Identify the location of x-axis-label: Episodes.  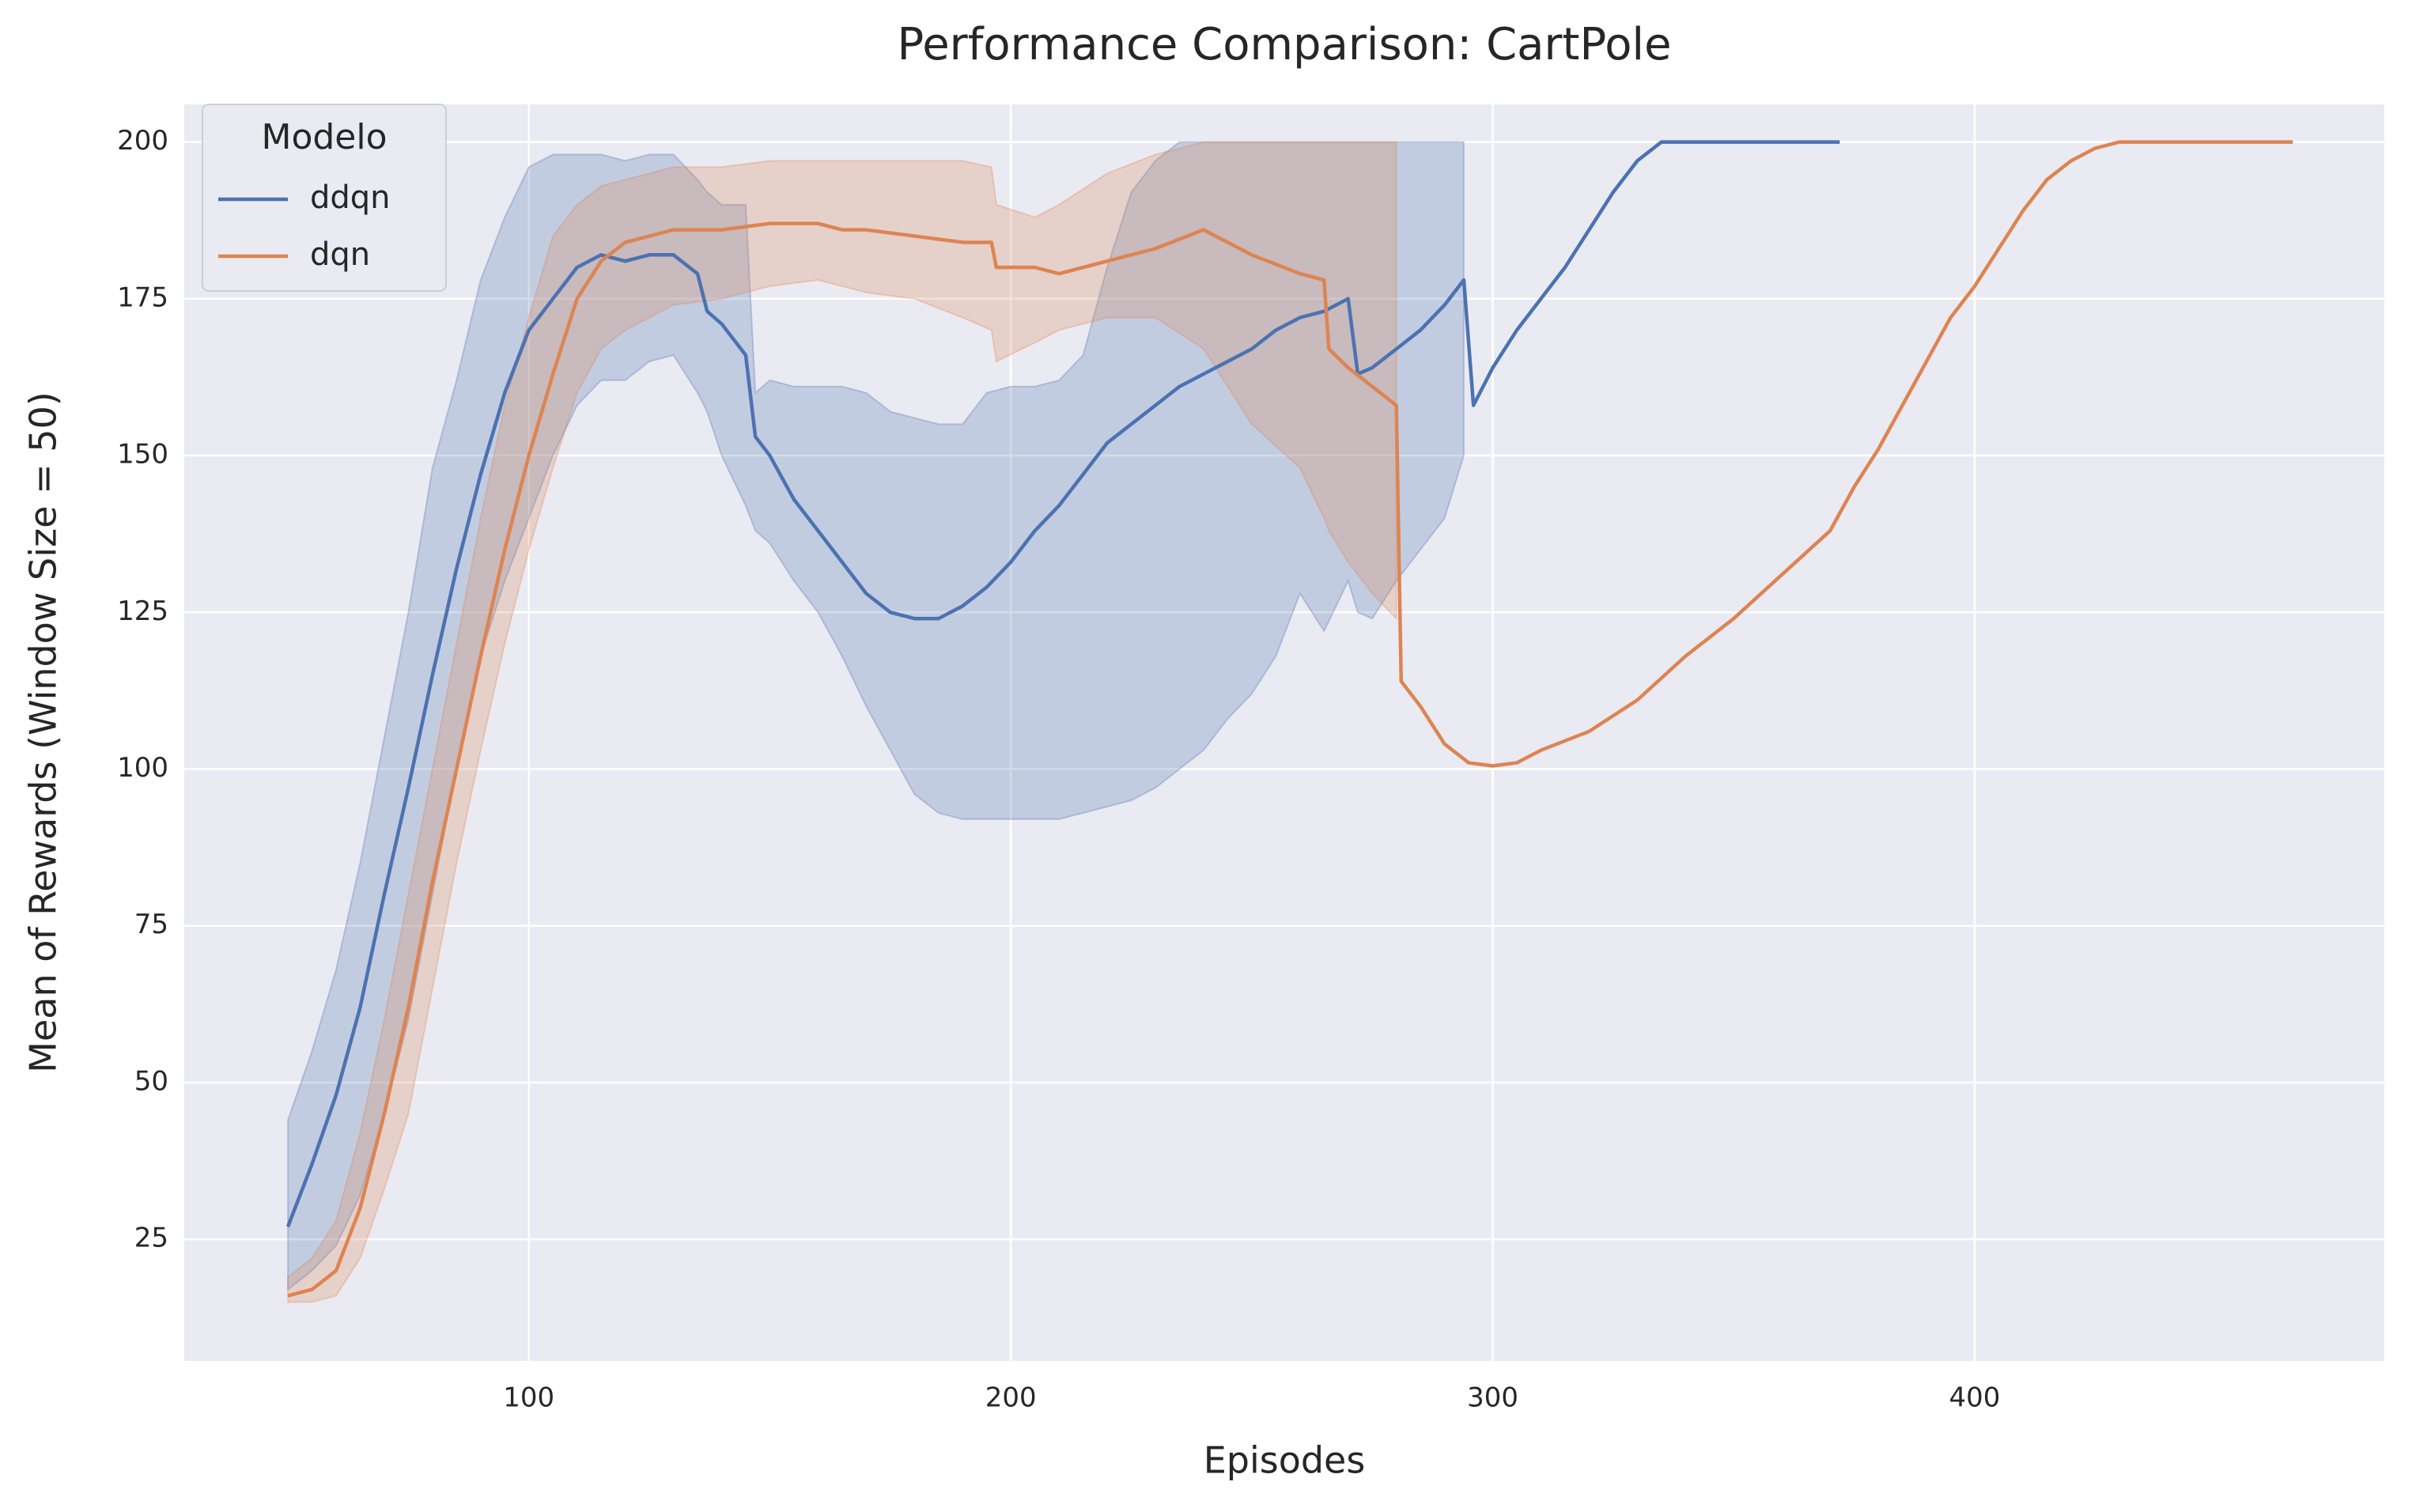
(1285, 1461).